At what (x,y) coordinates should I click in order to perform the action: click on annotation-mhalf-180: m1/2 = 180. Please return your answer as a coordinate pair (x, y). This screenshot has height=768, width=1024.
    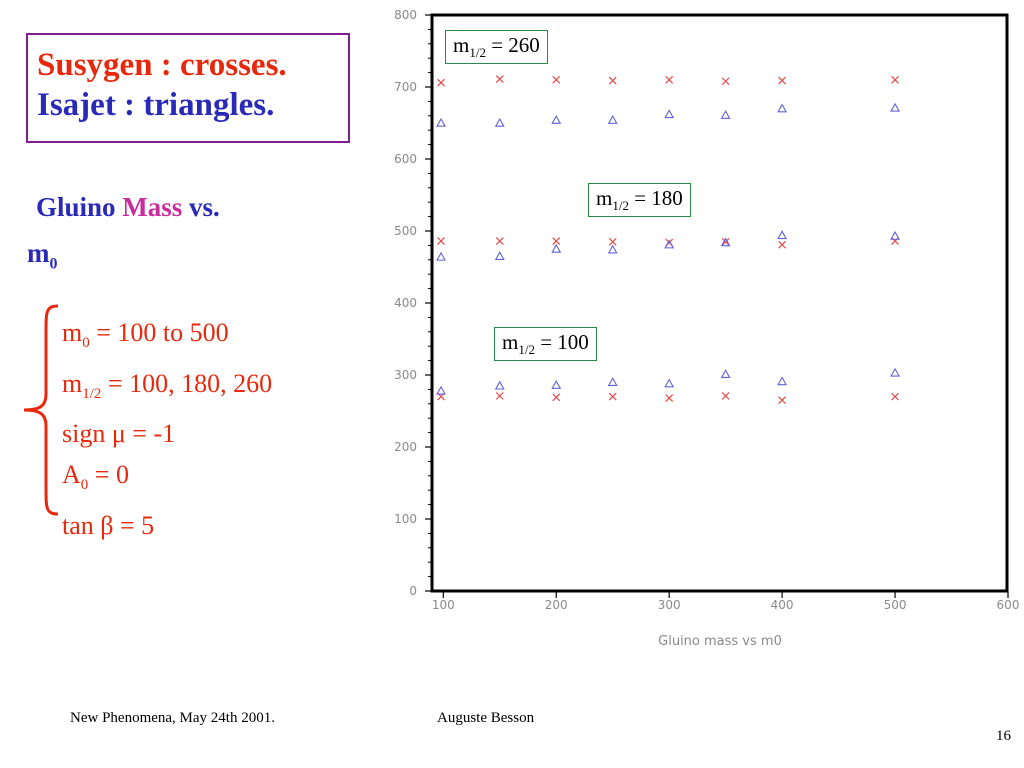
    Looking at the image, I should click on (639, 200).